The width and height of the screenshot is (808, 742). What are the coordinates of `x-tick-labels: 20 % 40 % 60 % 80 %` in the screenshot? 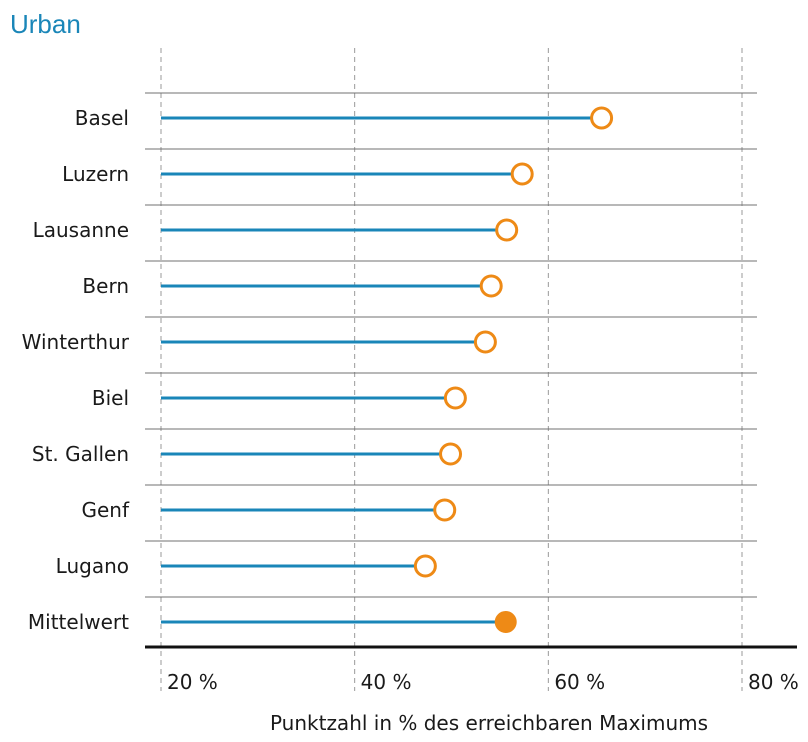 It's located at (483, 682).